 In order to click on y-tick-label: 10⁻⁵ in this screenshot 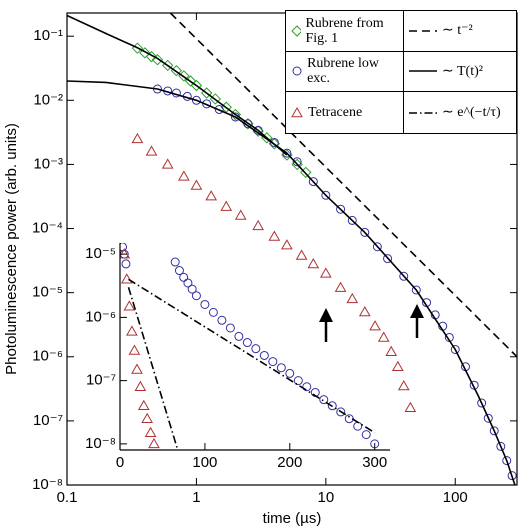, I will do `click(100, 253)`.